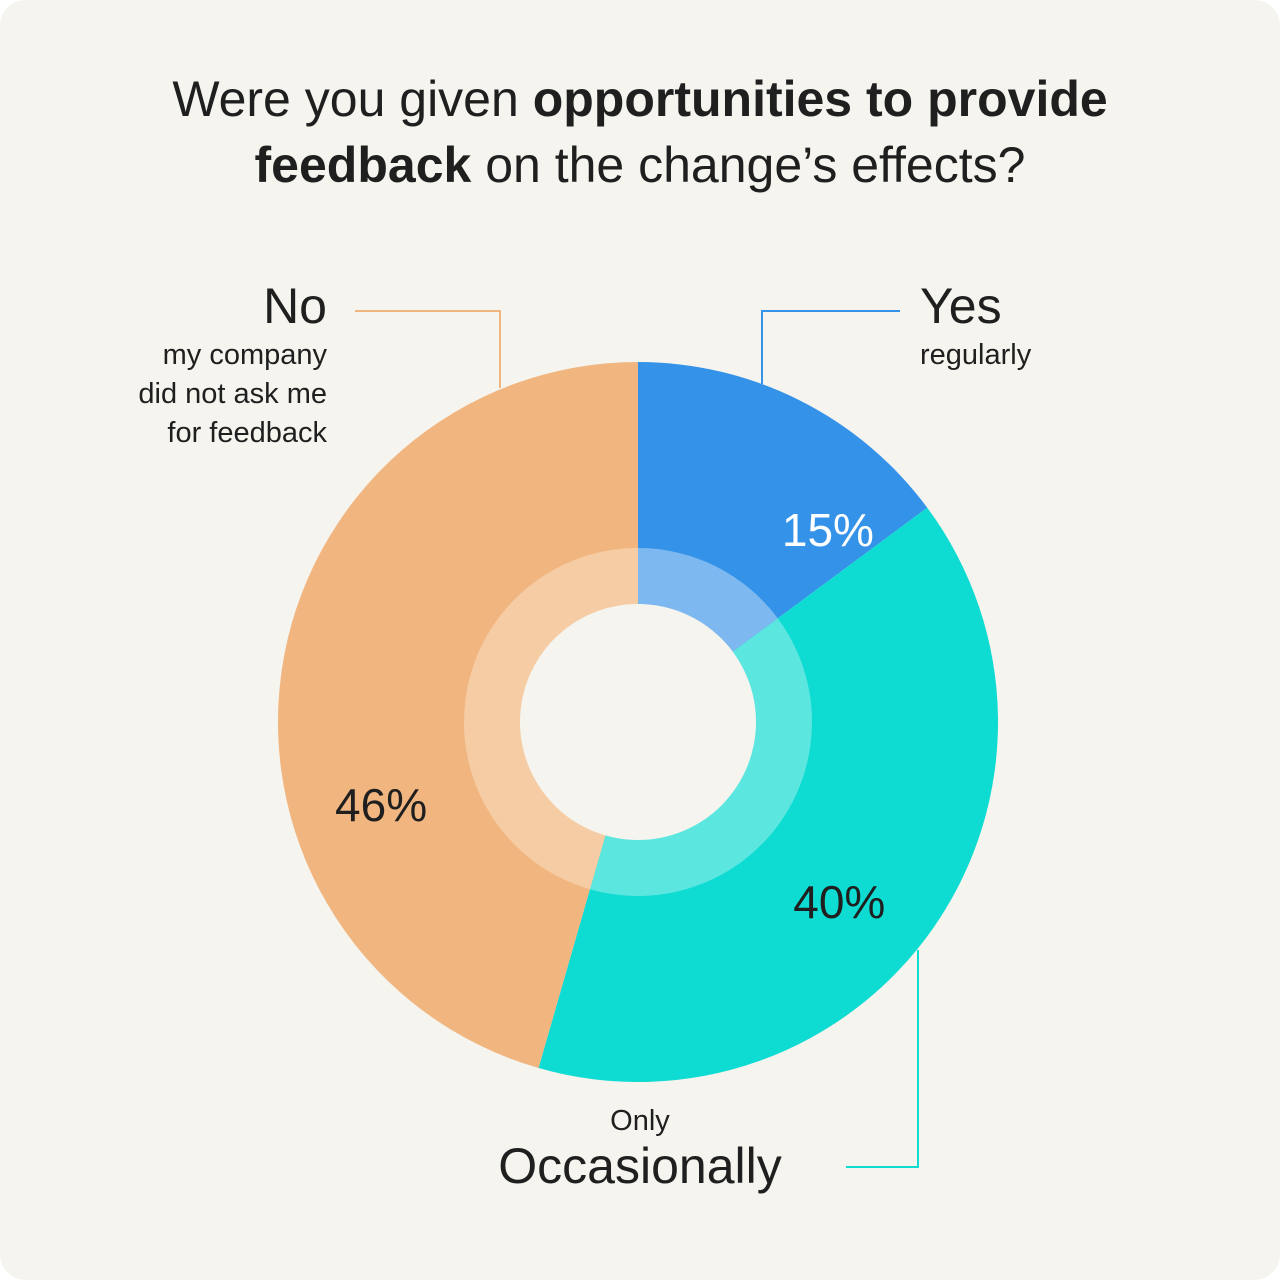  What do you see at coordinates (638, 722) in the screenshot?
I see `donut-hole` at bounding box center [638, 722].